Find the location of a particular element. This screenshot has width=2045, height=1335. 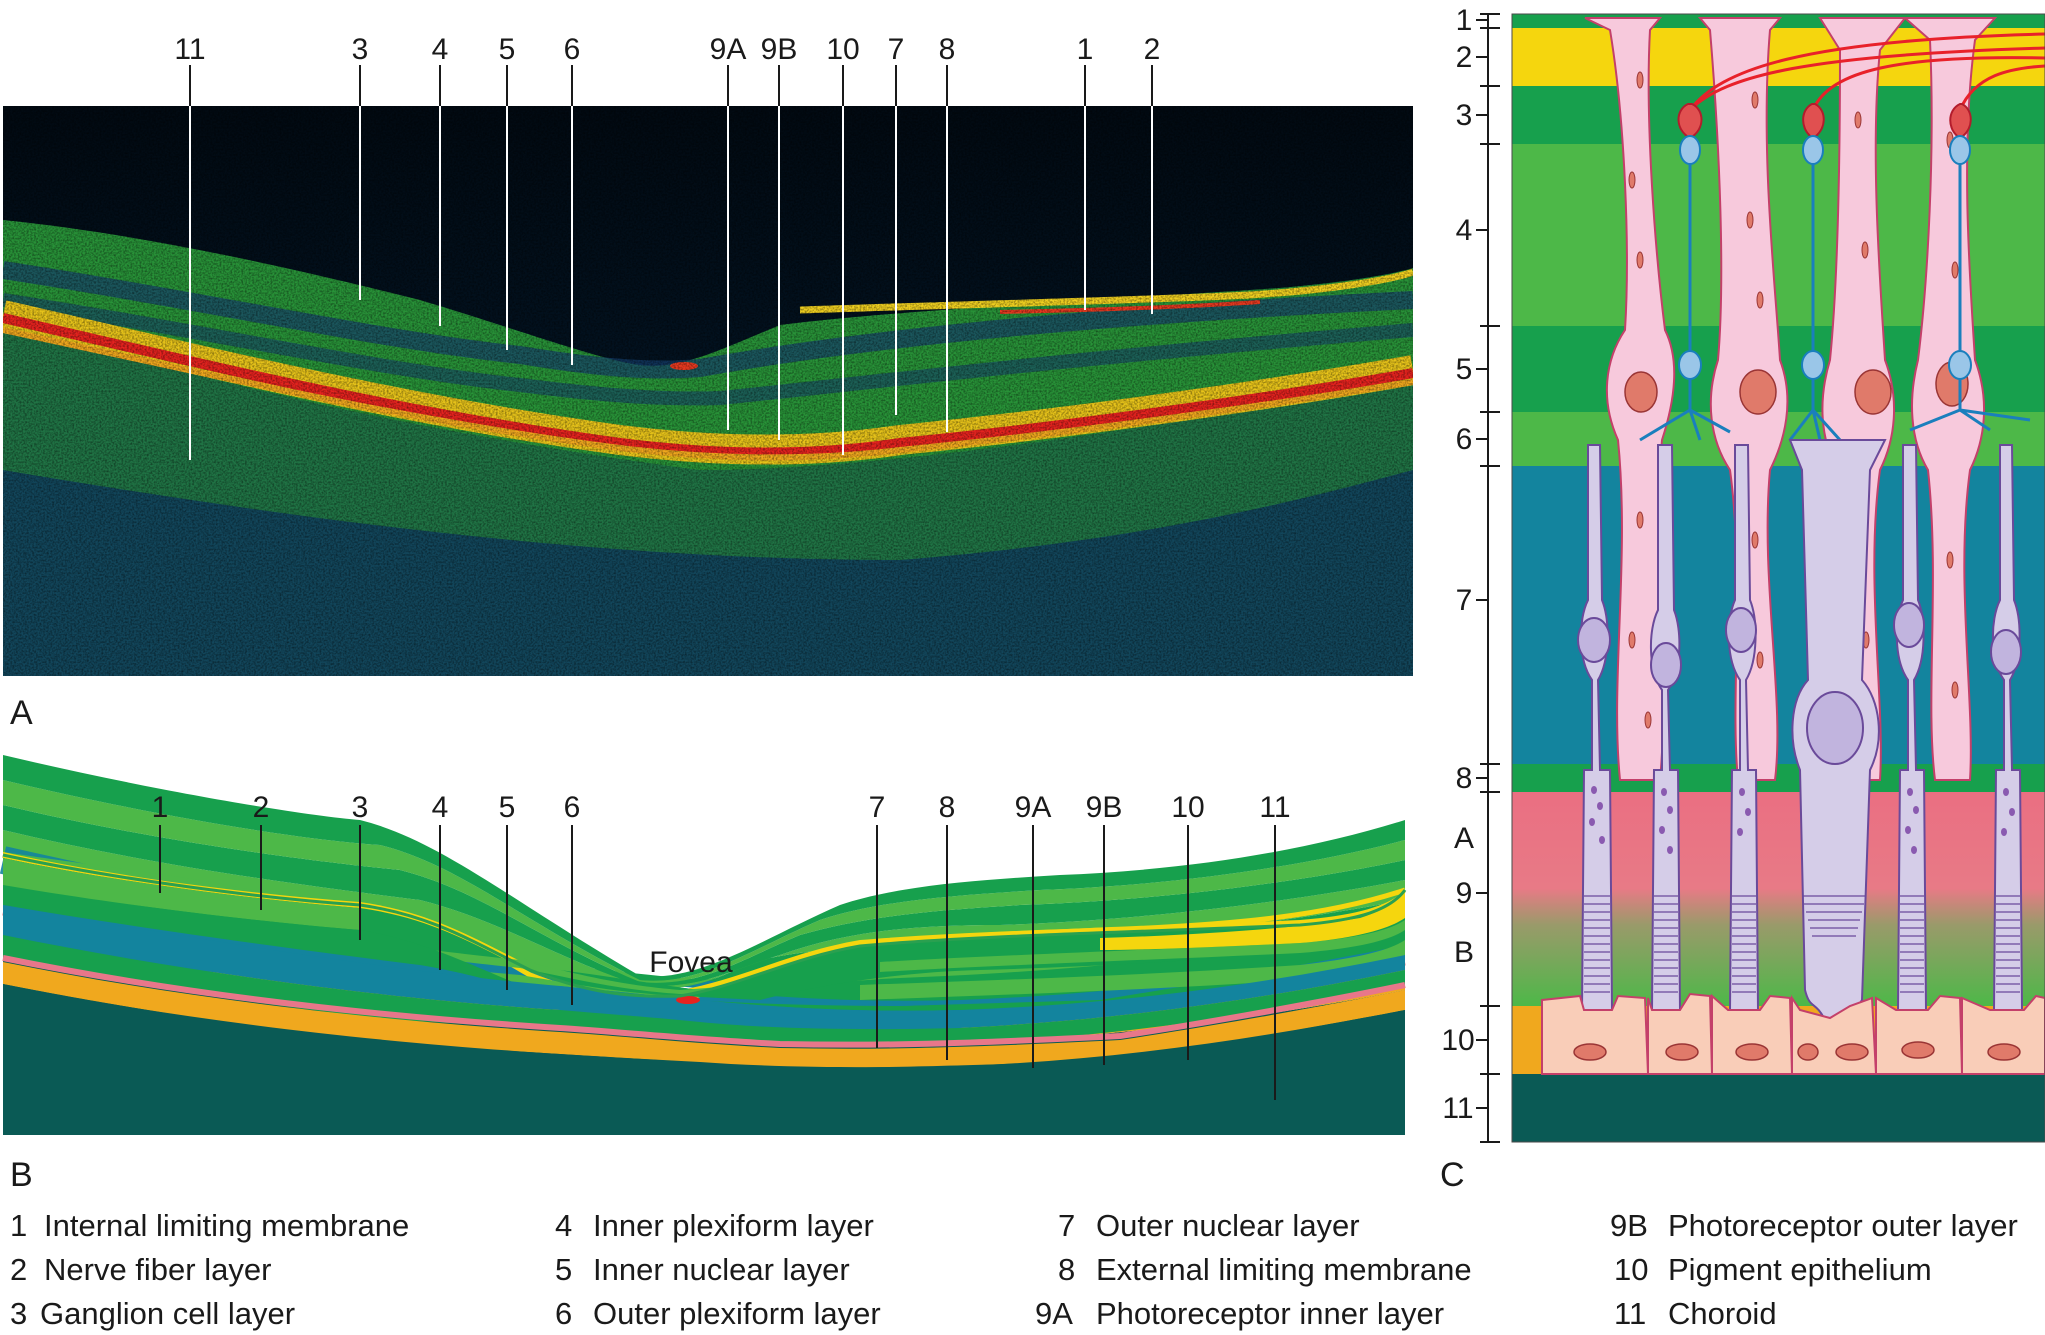

legend-item: 7 Outer nuclear layer is located at coordinates (1209, 1226).